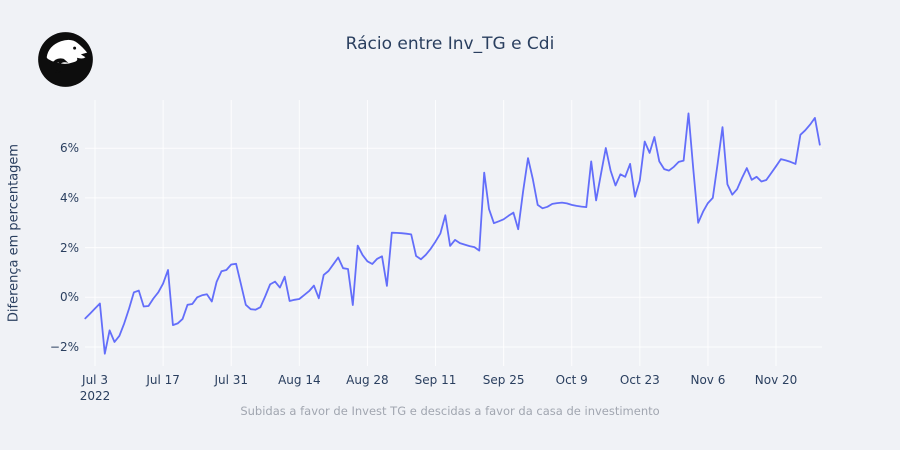 This screenshot has height=450, width=900. What do you see at coordinates (95, 388) in the screenshot?
I see `x-tick-label: Jul 3 2022` at bounding box center [95, 388].